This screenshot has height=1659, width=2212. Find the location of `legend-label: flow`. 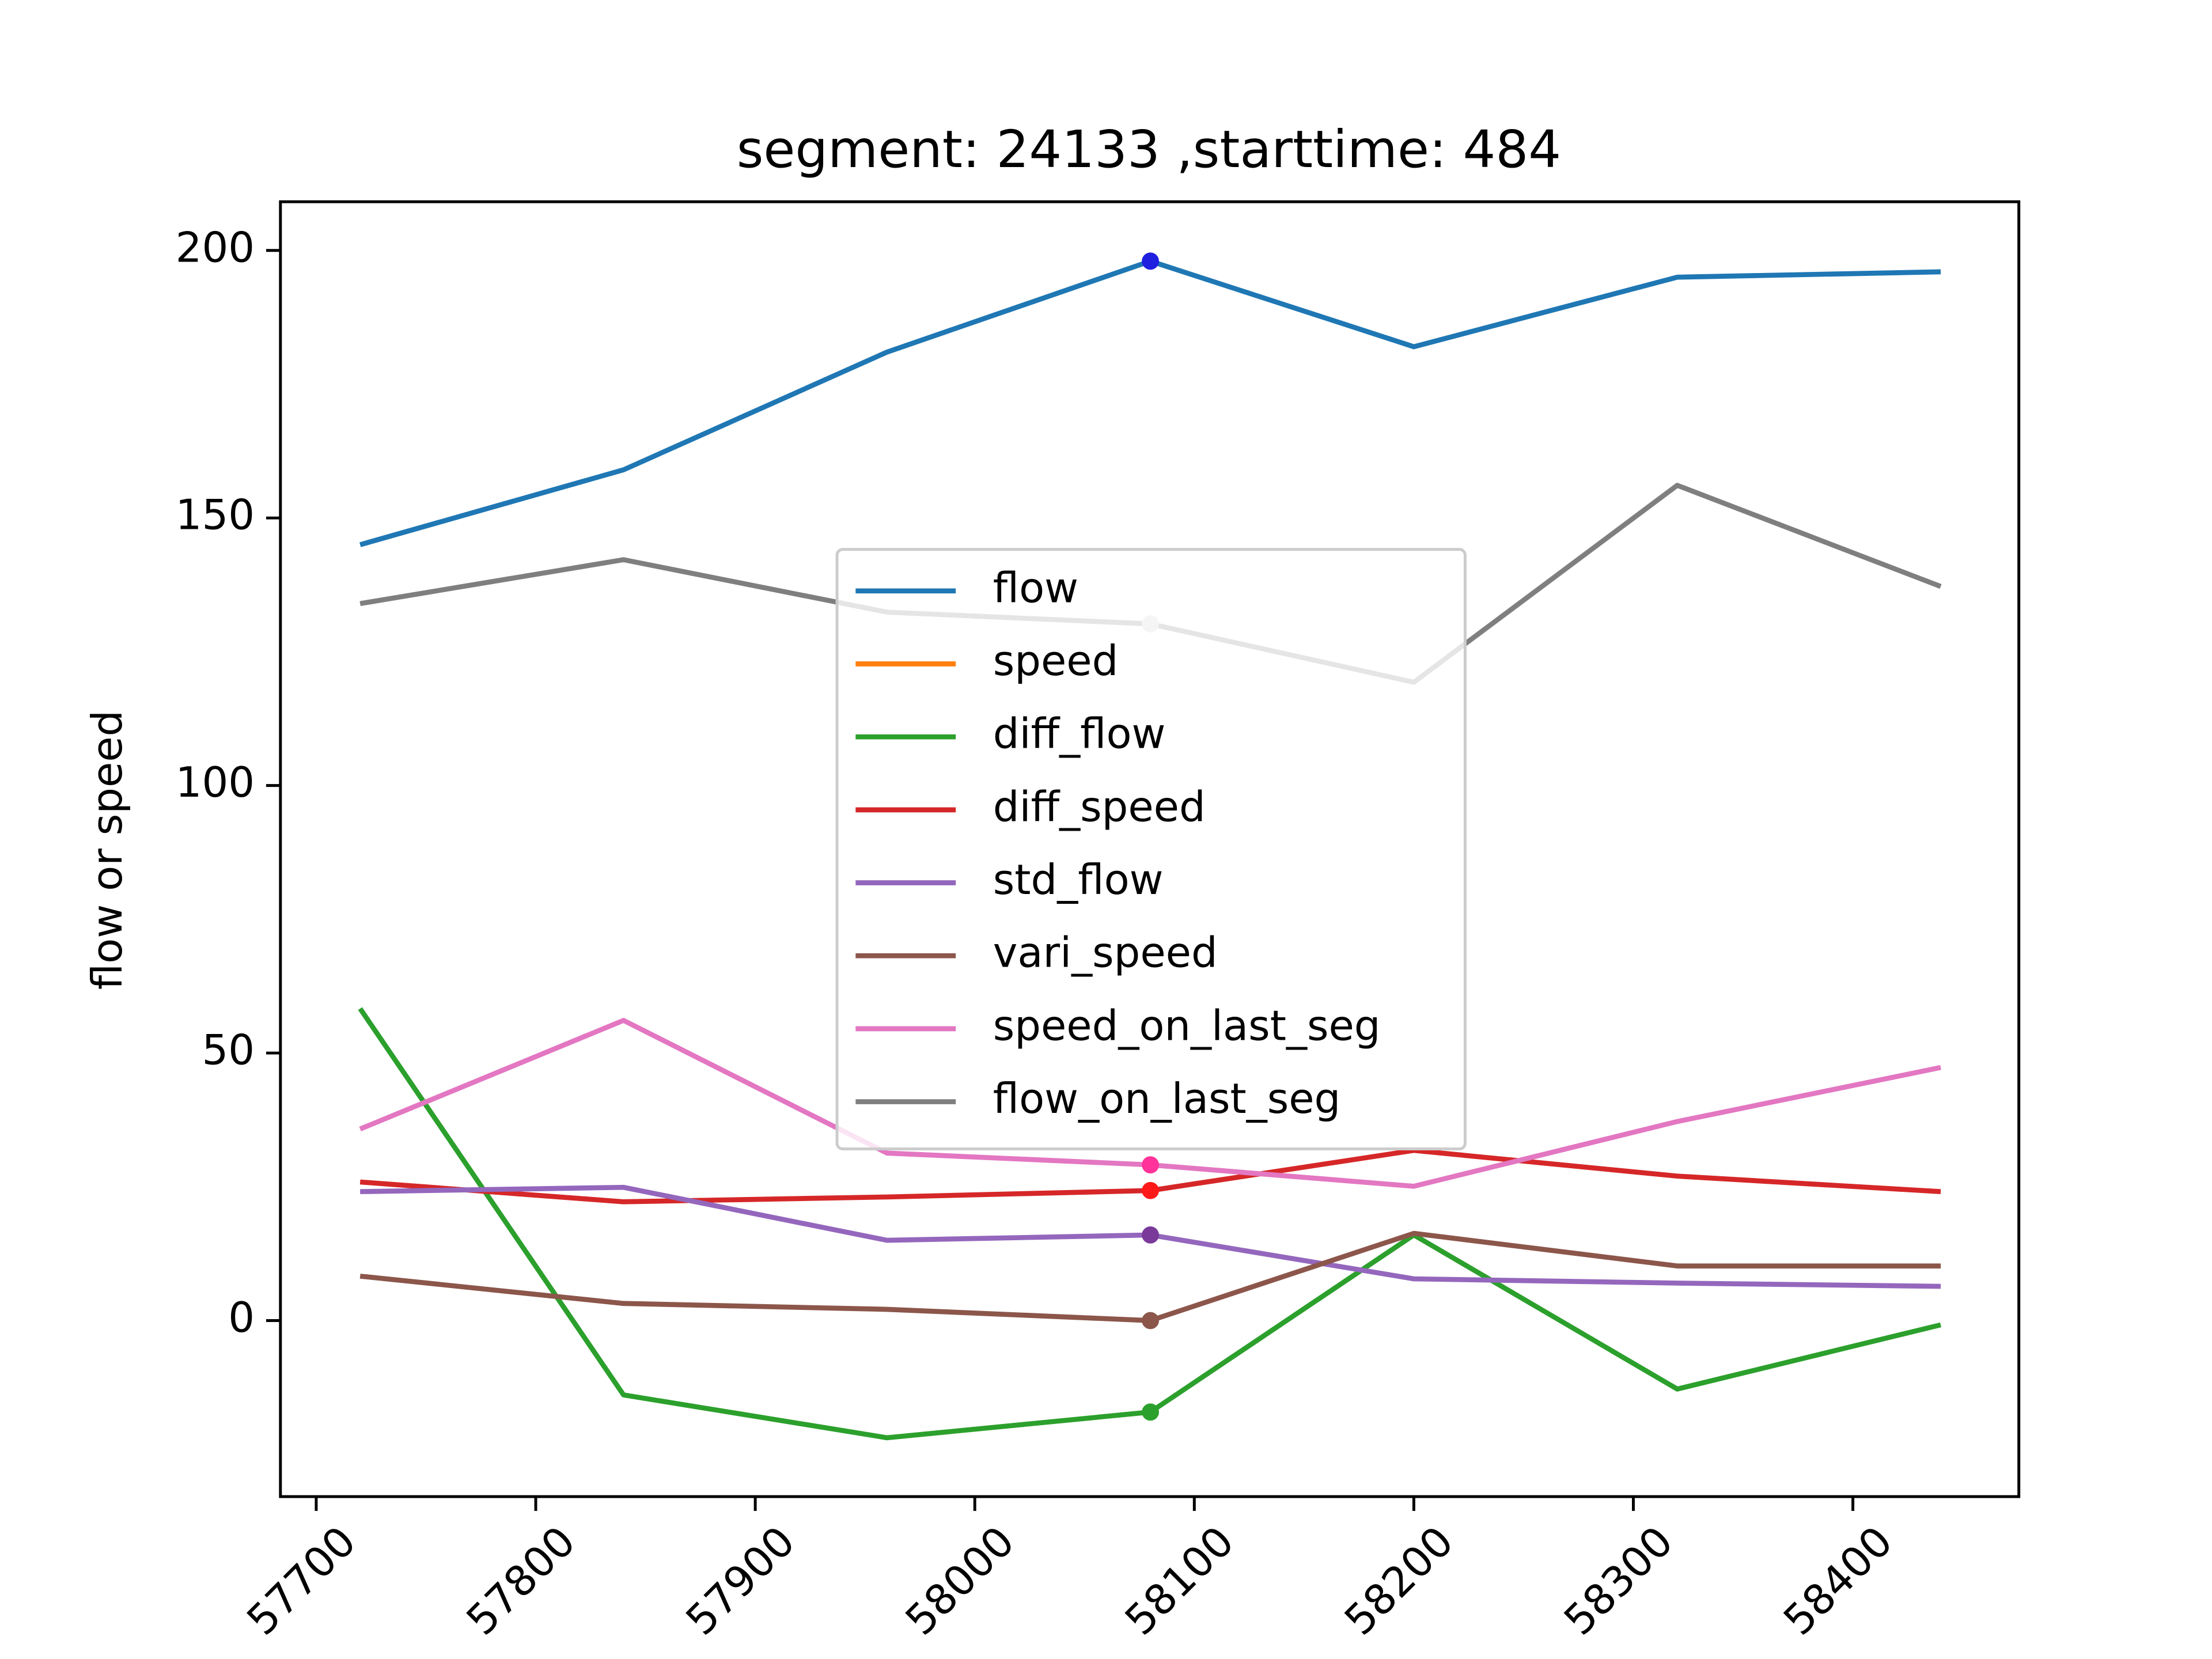

legend-label: flow is located at coordinates (1035, 587).